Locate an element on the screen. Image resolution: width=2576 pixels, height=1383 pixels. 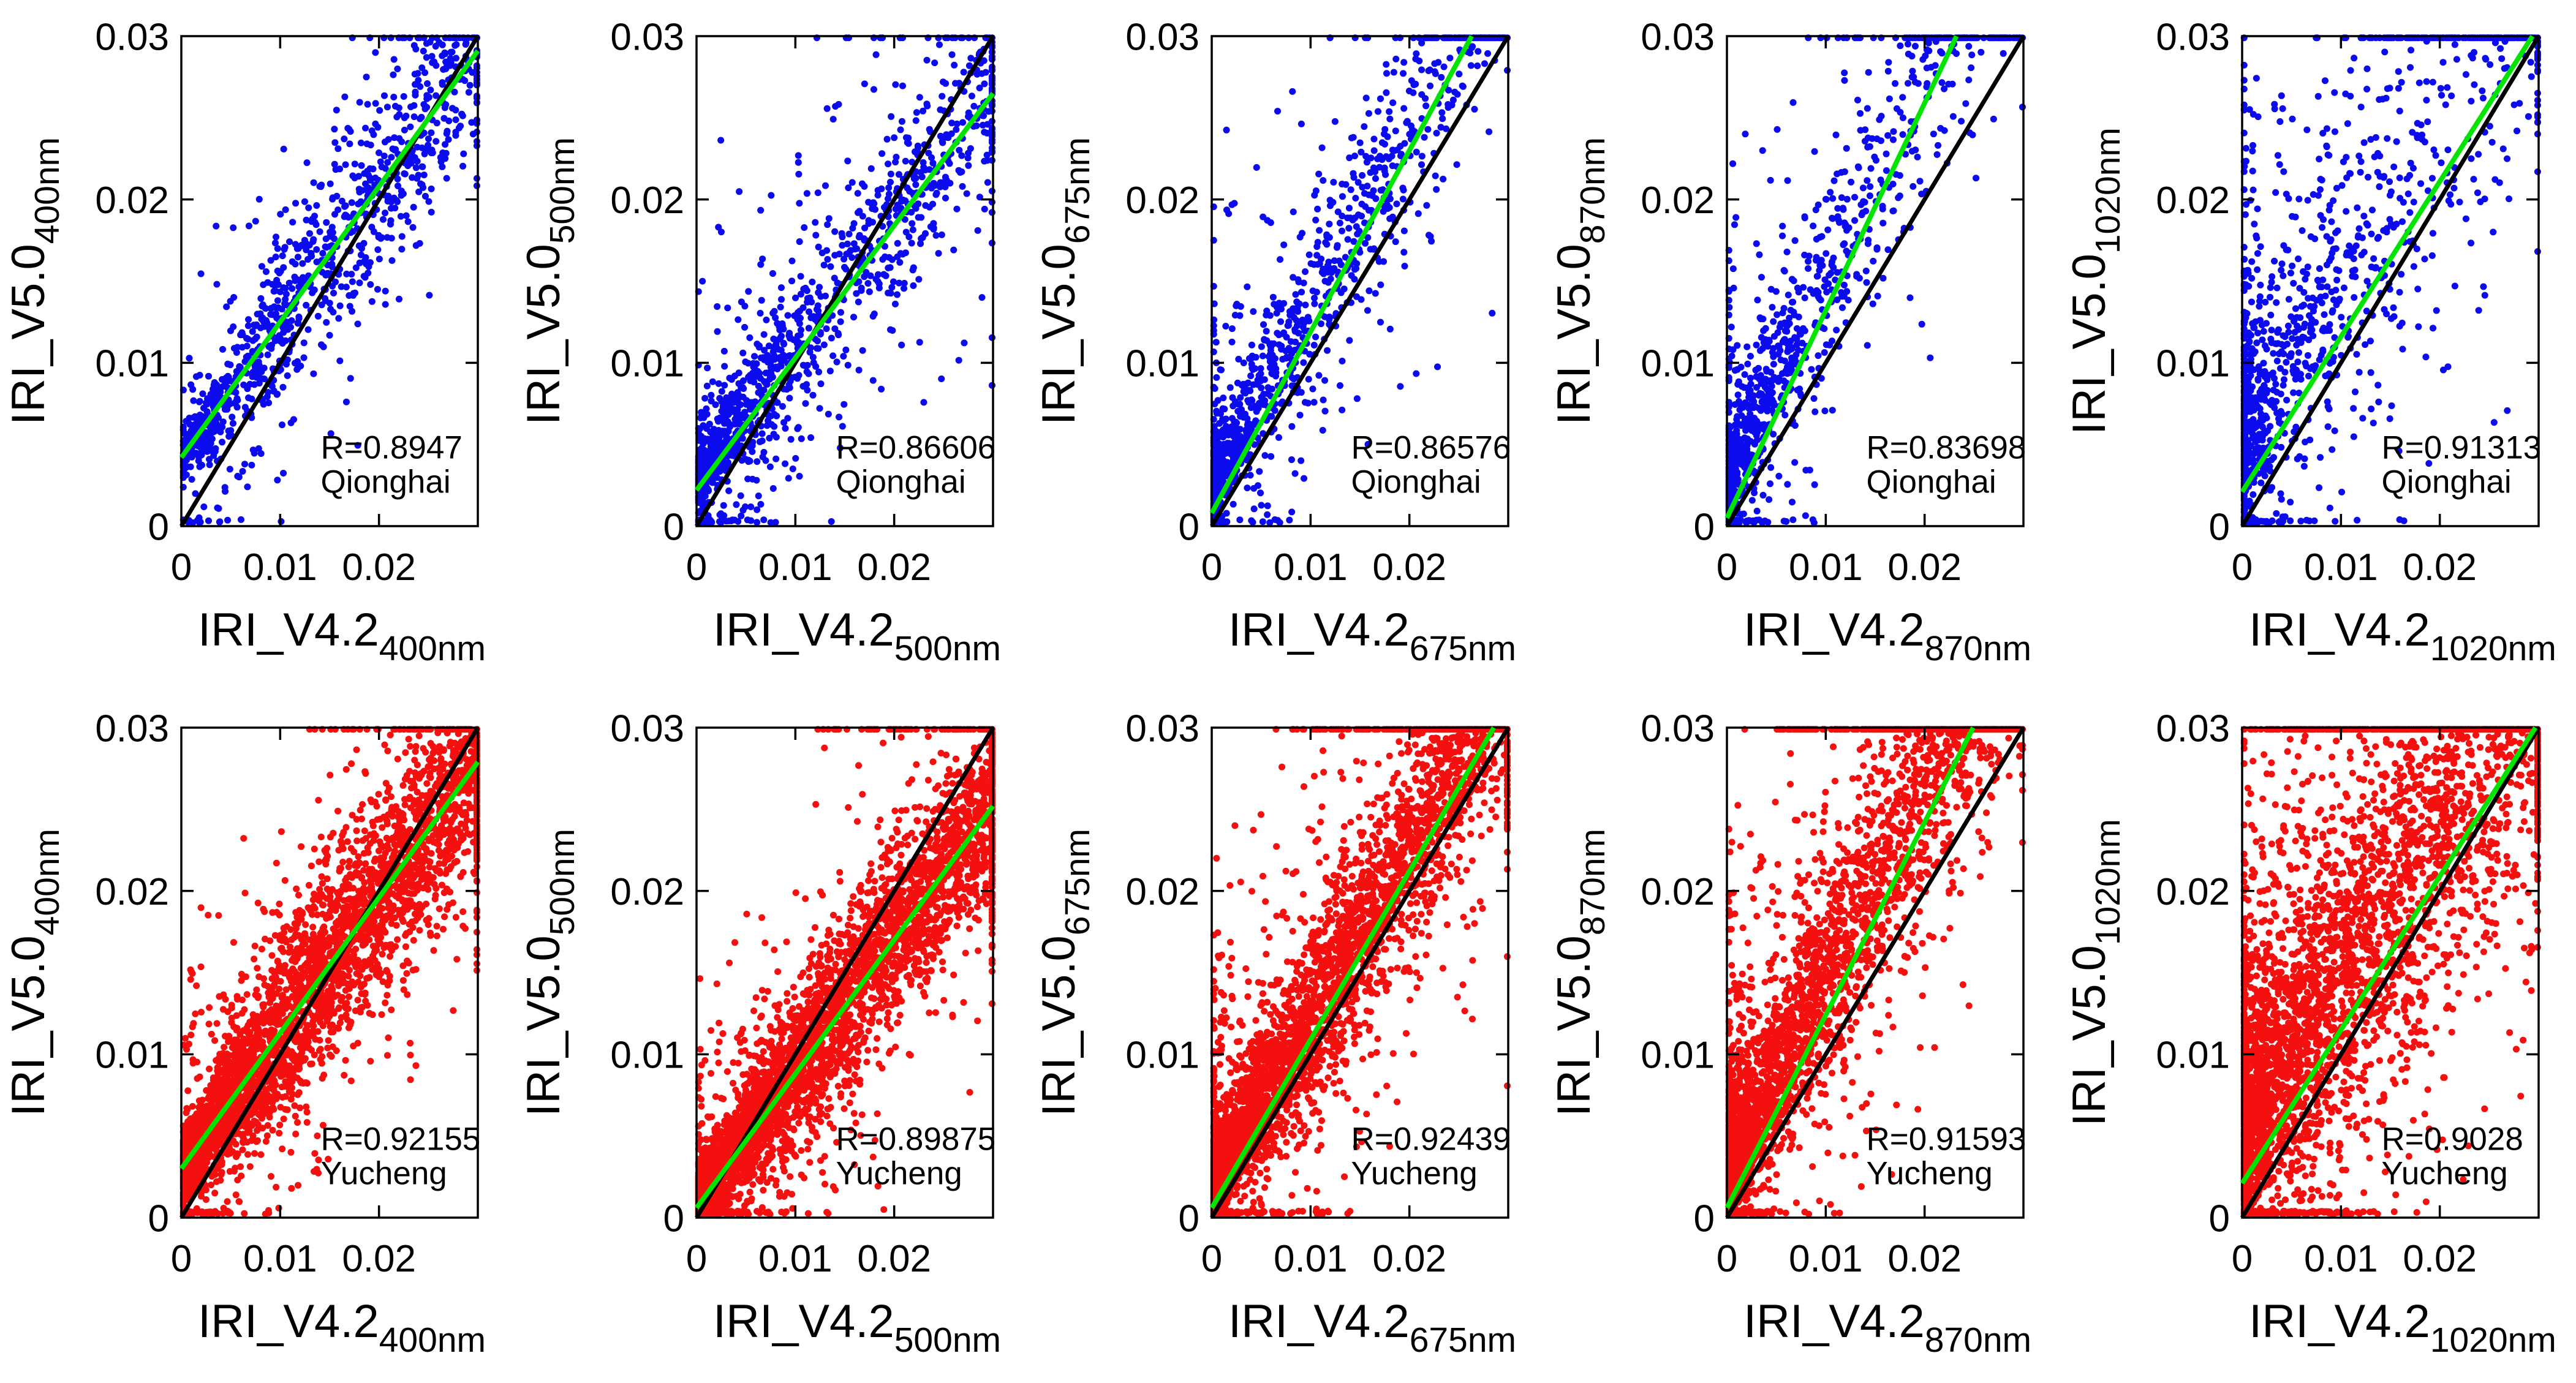
x-axis-label: IRI_V4.2870nm is located at coordinates (1887, 636).